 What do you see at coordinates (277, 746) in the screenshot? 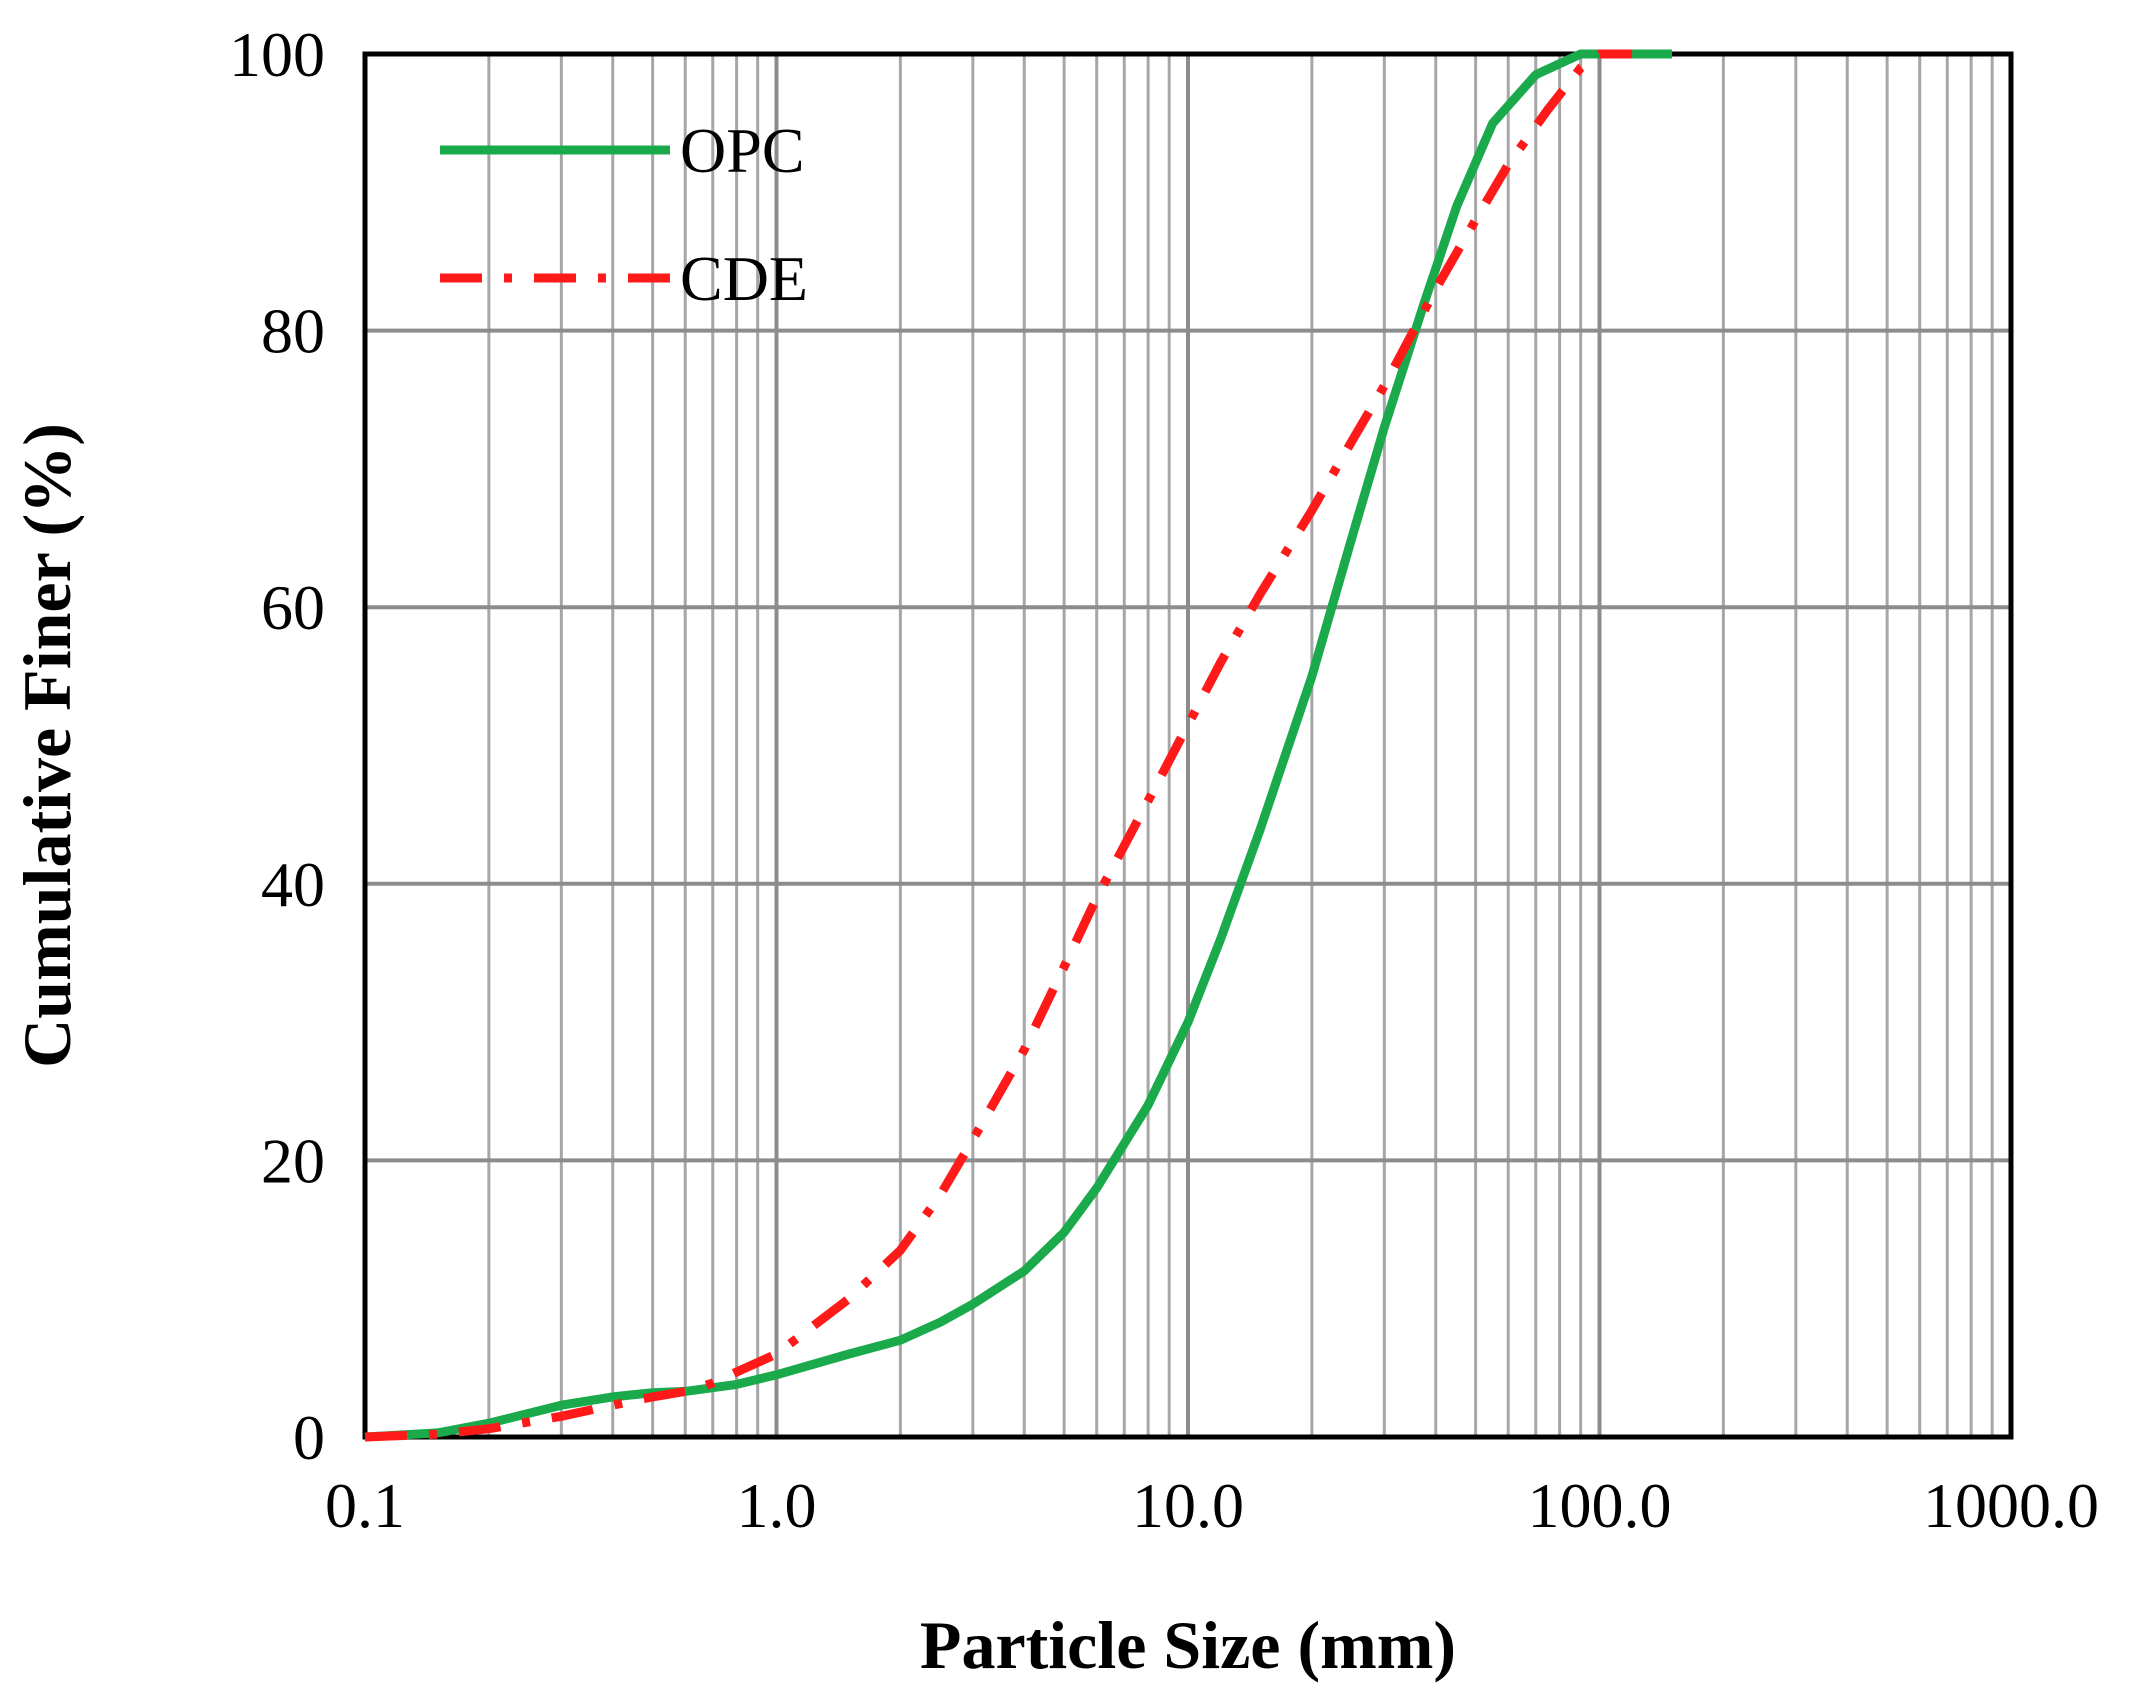
I see `y-tick-labels: 0 20 40 60 80 100` at bounding box center [277, 746].